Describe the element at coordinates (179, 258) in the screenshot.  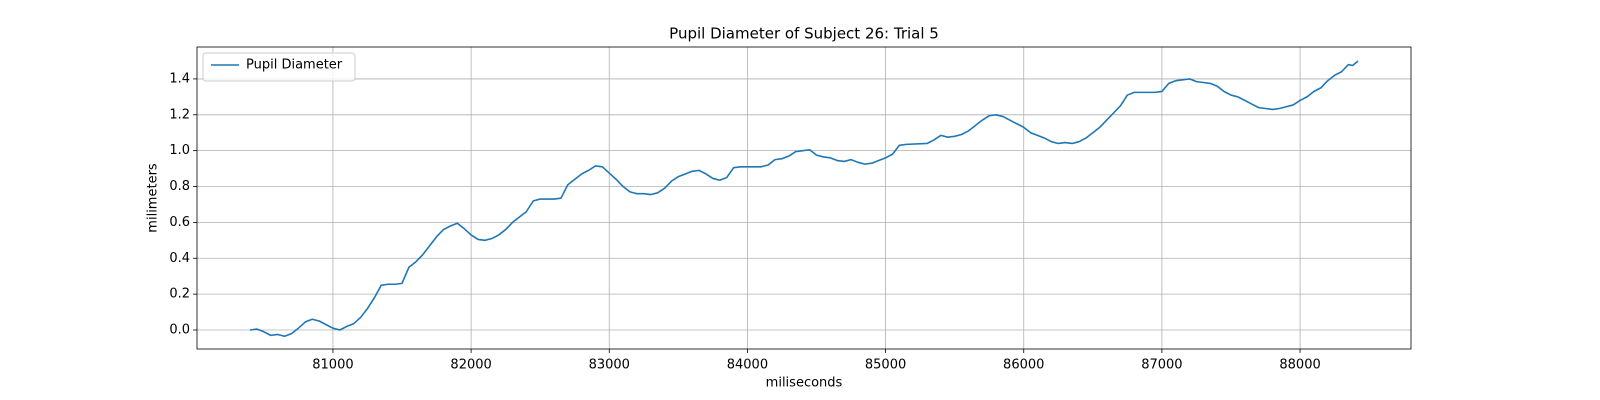
I see `y-tick-label: 0.4` at that location.